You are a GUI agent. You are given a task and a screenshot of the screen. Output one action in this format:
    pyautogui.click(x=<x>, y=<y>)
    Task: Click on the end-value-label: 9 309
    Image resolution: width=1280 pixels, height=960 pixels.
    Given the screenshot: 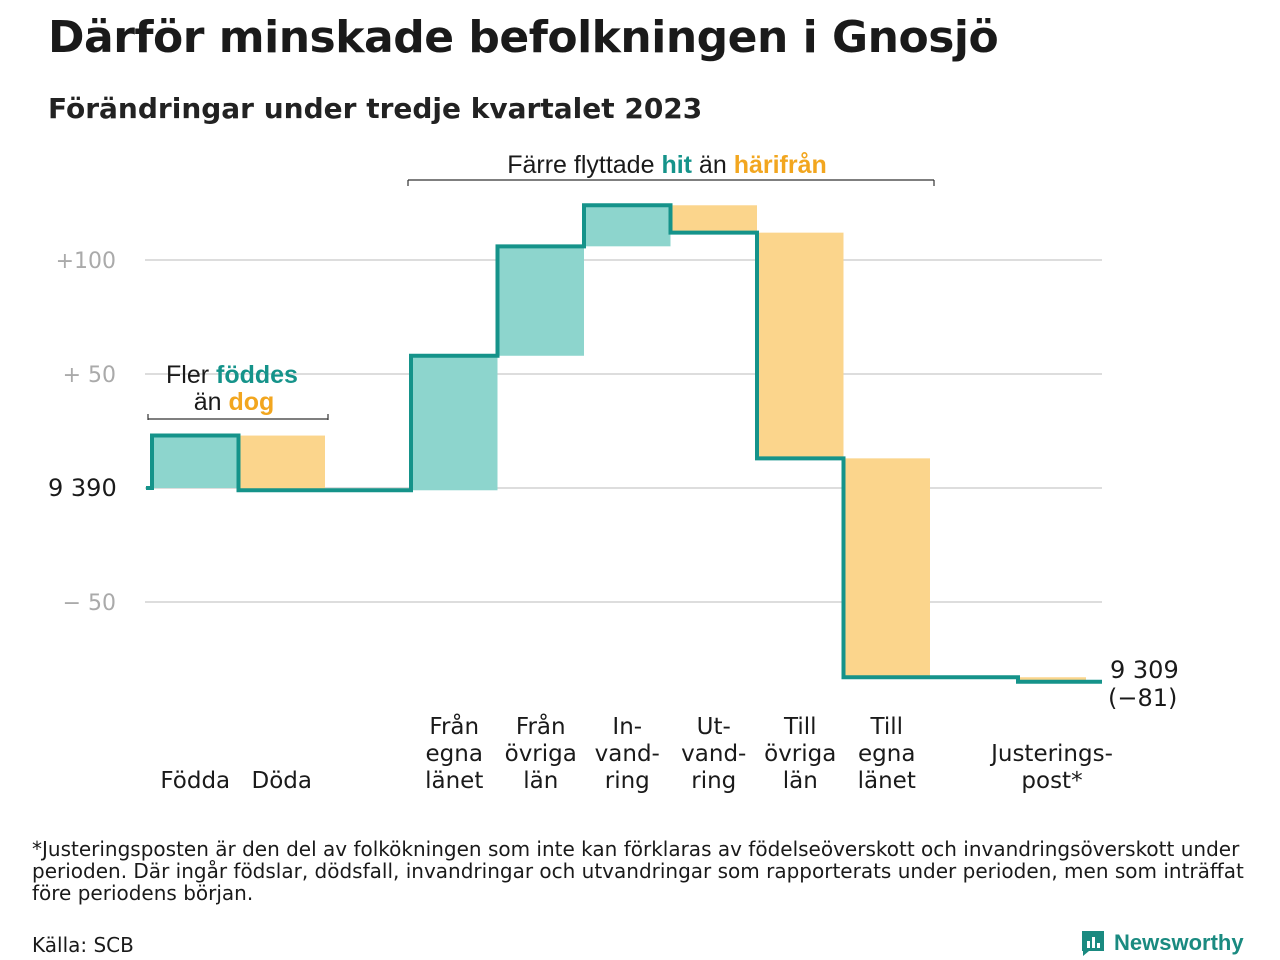 What is the action you would take?
    pyautogui.click(x=1144, y=670)
    